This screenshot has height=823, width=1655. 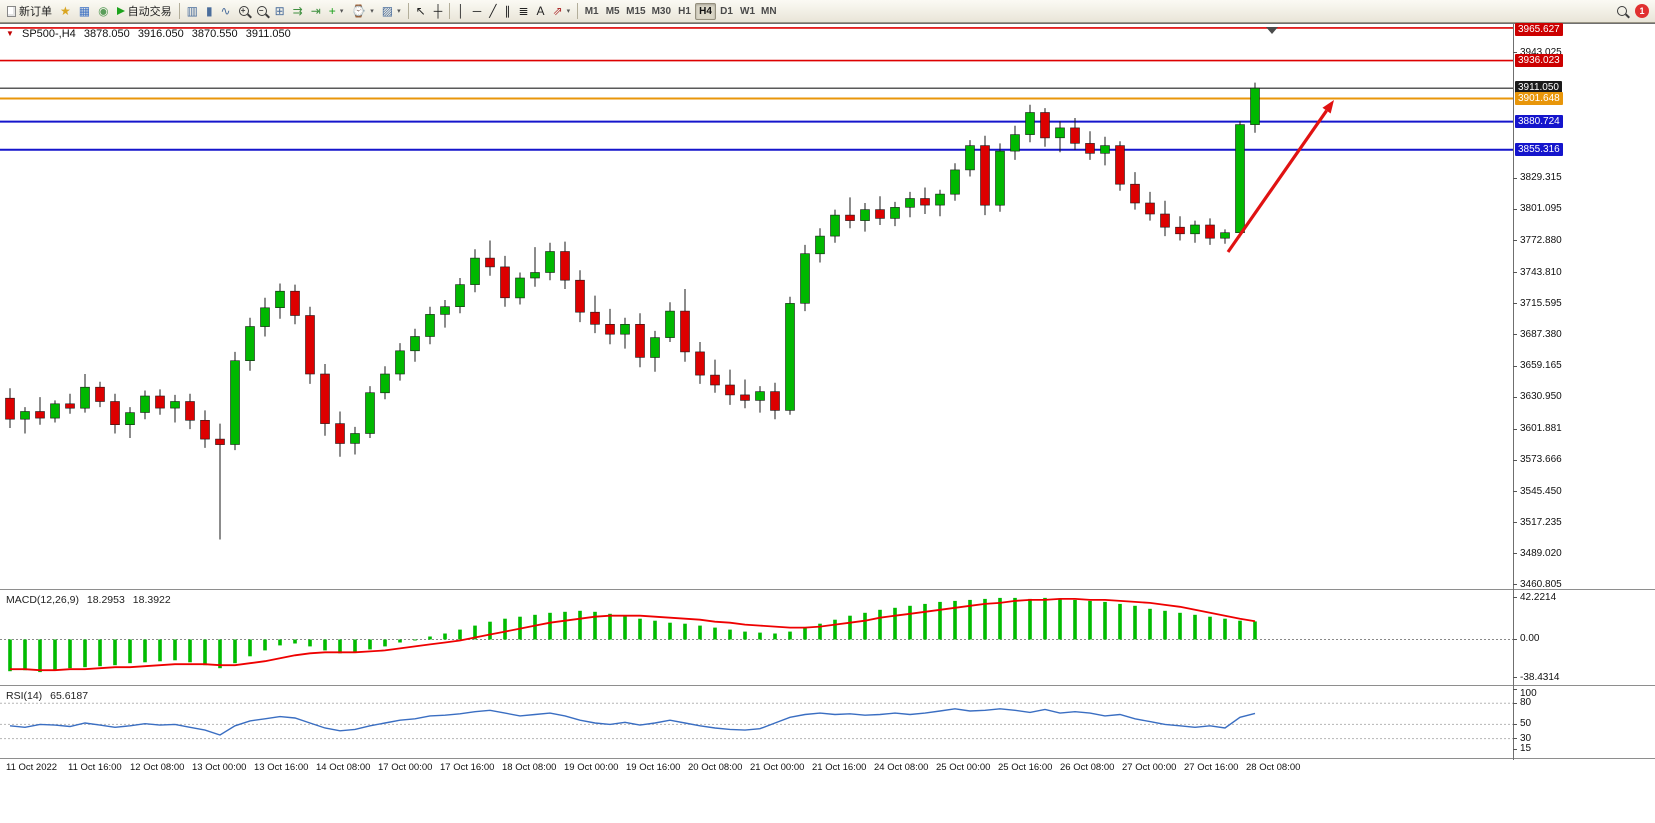 What do you see at coordinates (612, 11) in the screenshot?
I see `timeframe-m5-button: M5` at bounding box center [612, 11].